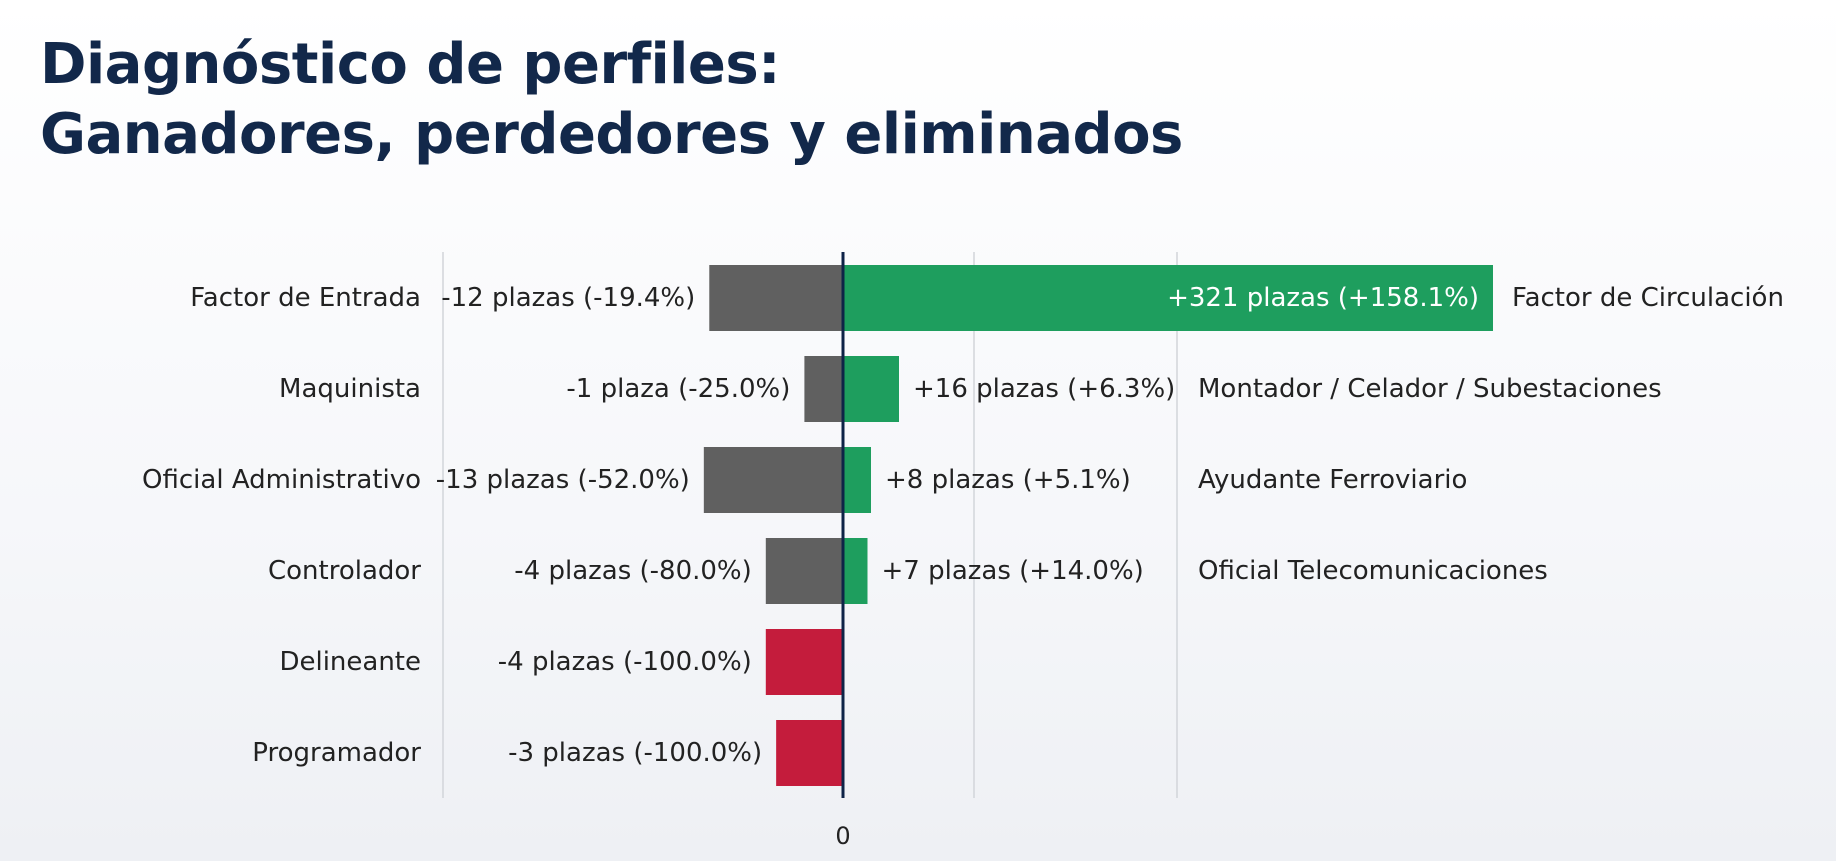 The width and height of the screenshot is (1836, 861). Describe the element at coordinates (1323, 298) in the screenshot. I see `value-label-gain-1: +321 plazas (+158.1%)` at that location.